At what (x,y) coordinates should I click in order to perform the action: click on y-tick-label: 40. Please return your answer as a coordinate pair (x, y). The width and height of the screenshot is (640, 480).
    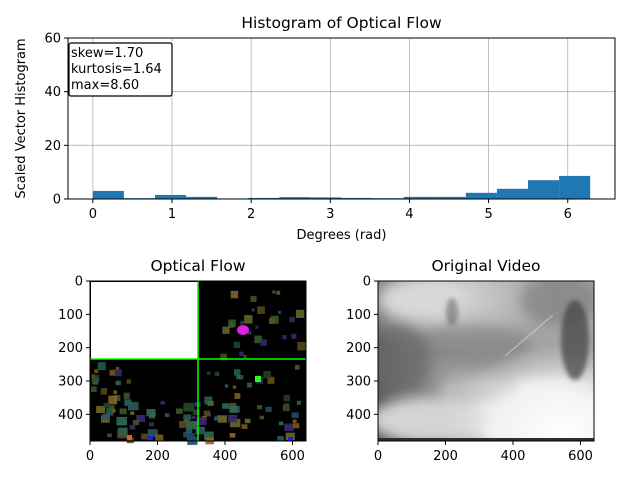
    Looking at the image, I should click on (52, 92).